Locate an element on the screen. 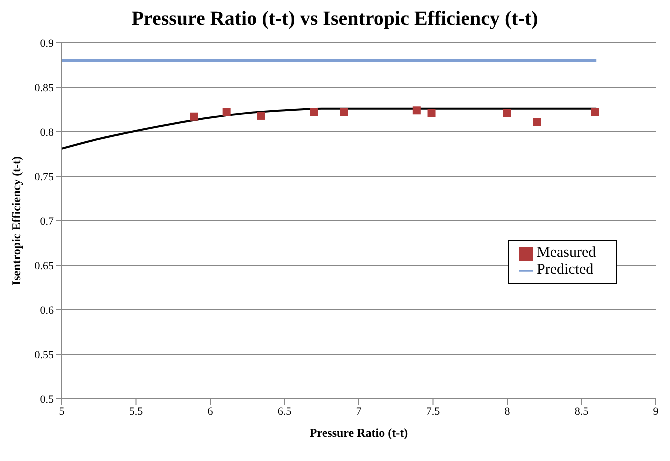 Image resolution: width=670 pixels, height=461 pixels. y-tick-label: 0.55 is located at coordinates (44, 355).